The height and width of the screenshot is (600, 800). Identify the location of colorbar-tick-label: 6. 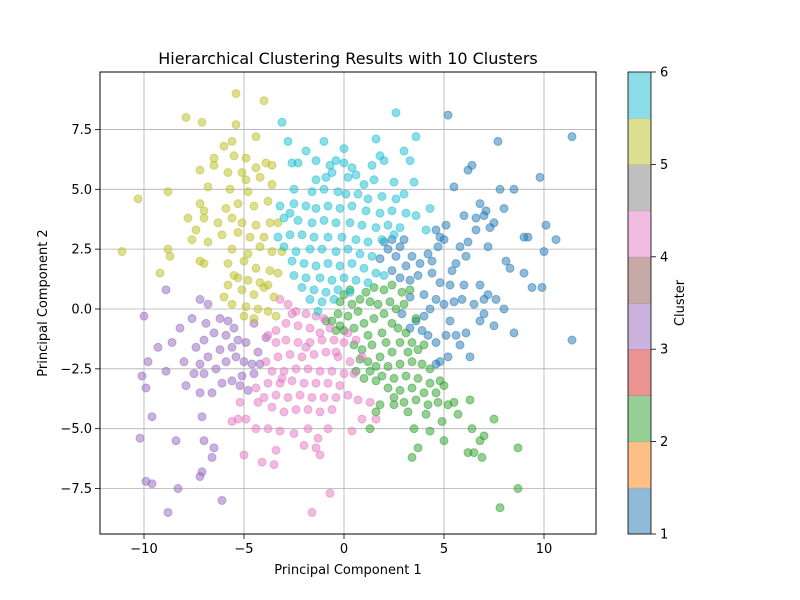
(664, 73).